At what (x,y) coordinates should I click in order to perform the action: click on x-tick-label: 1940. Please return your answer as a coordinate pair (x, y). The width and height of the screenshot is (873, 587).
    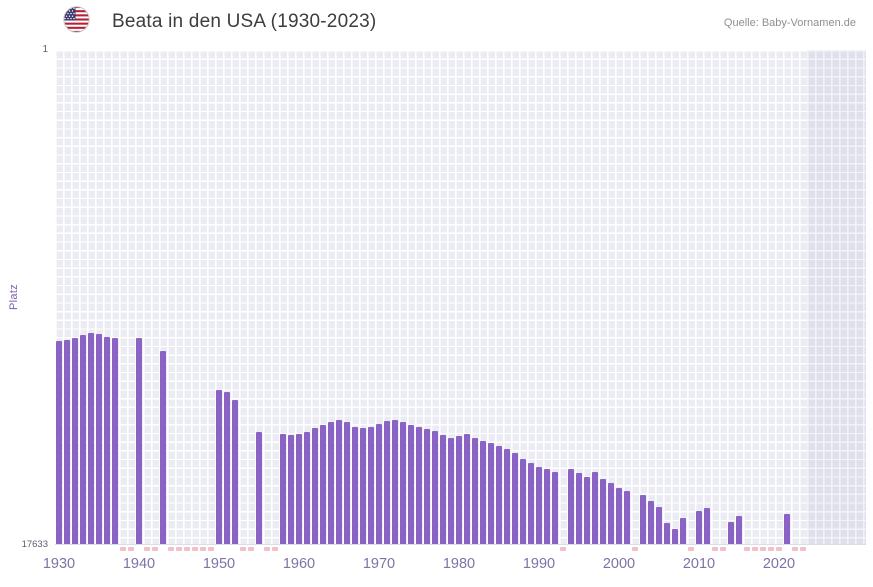
    Looking at the image, I should click on (139, 564).